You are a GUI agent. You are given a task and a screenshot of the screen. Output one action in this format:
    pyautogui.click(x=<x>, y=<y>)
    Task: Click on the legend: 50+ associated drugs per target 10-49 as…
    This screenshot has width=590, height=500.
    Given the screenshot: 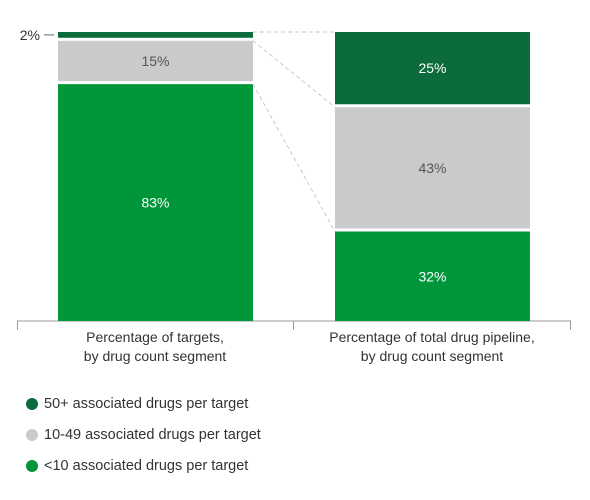 What is the action you would take?
    pyautogui.click(x=143, y=434)
    